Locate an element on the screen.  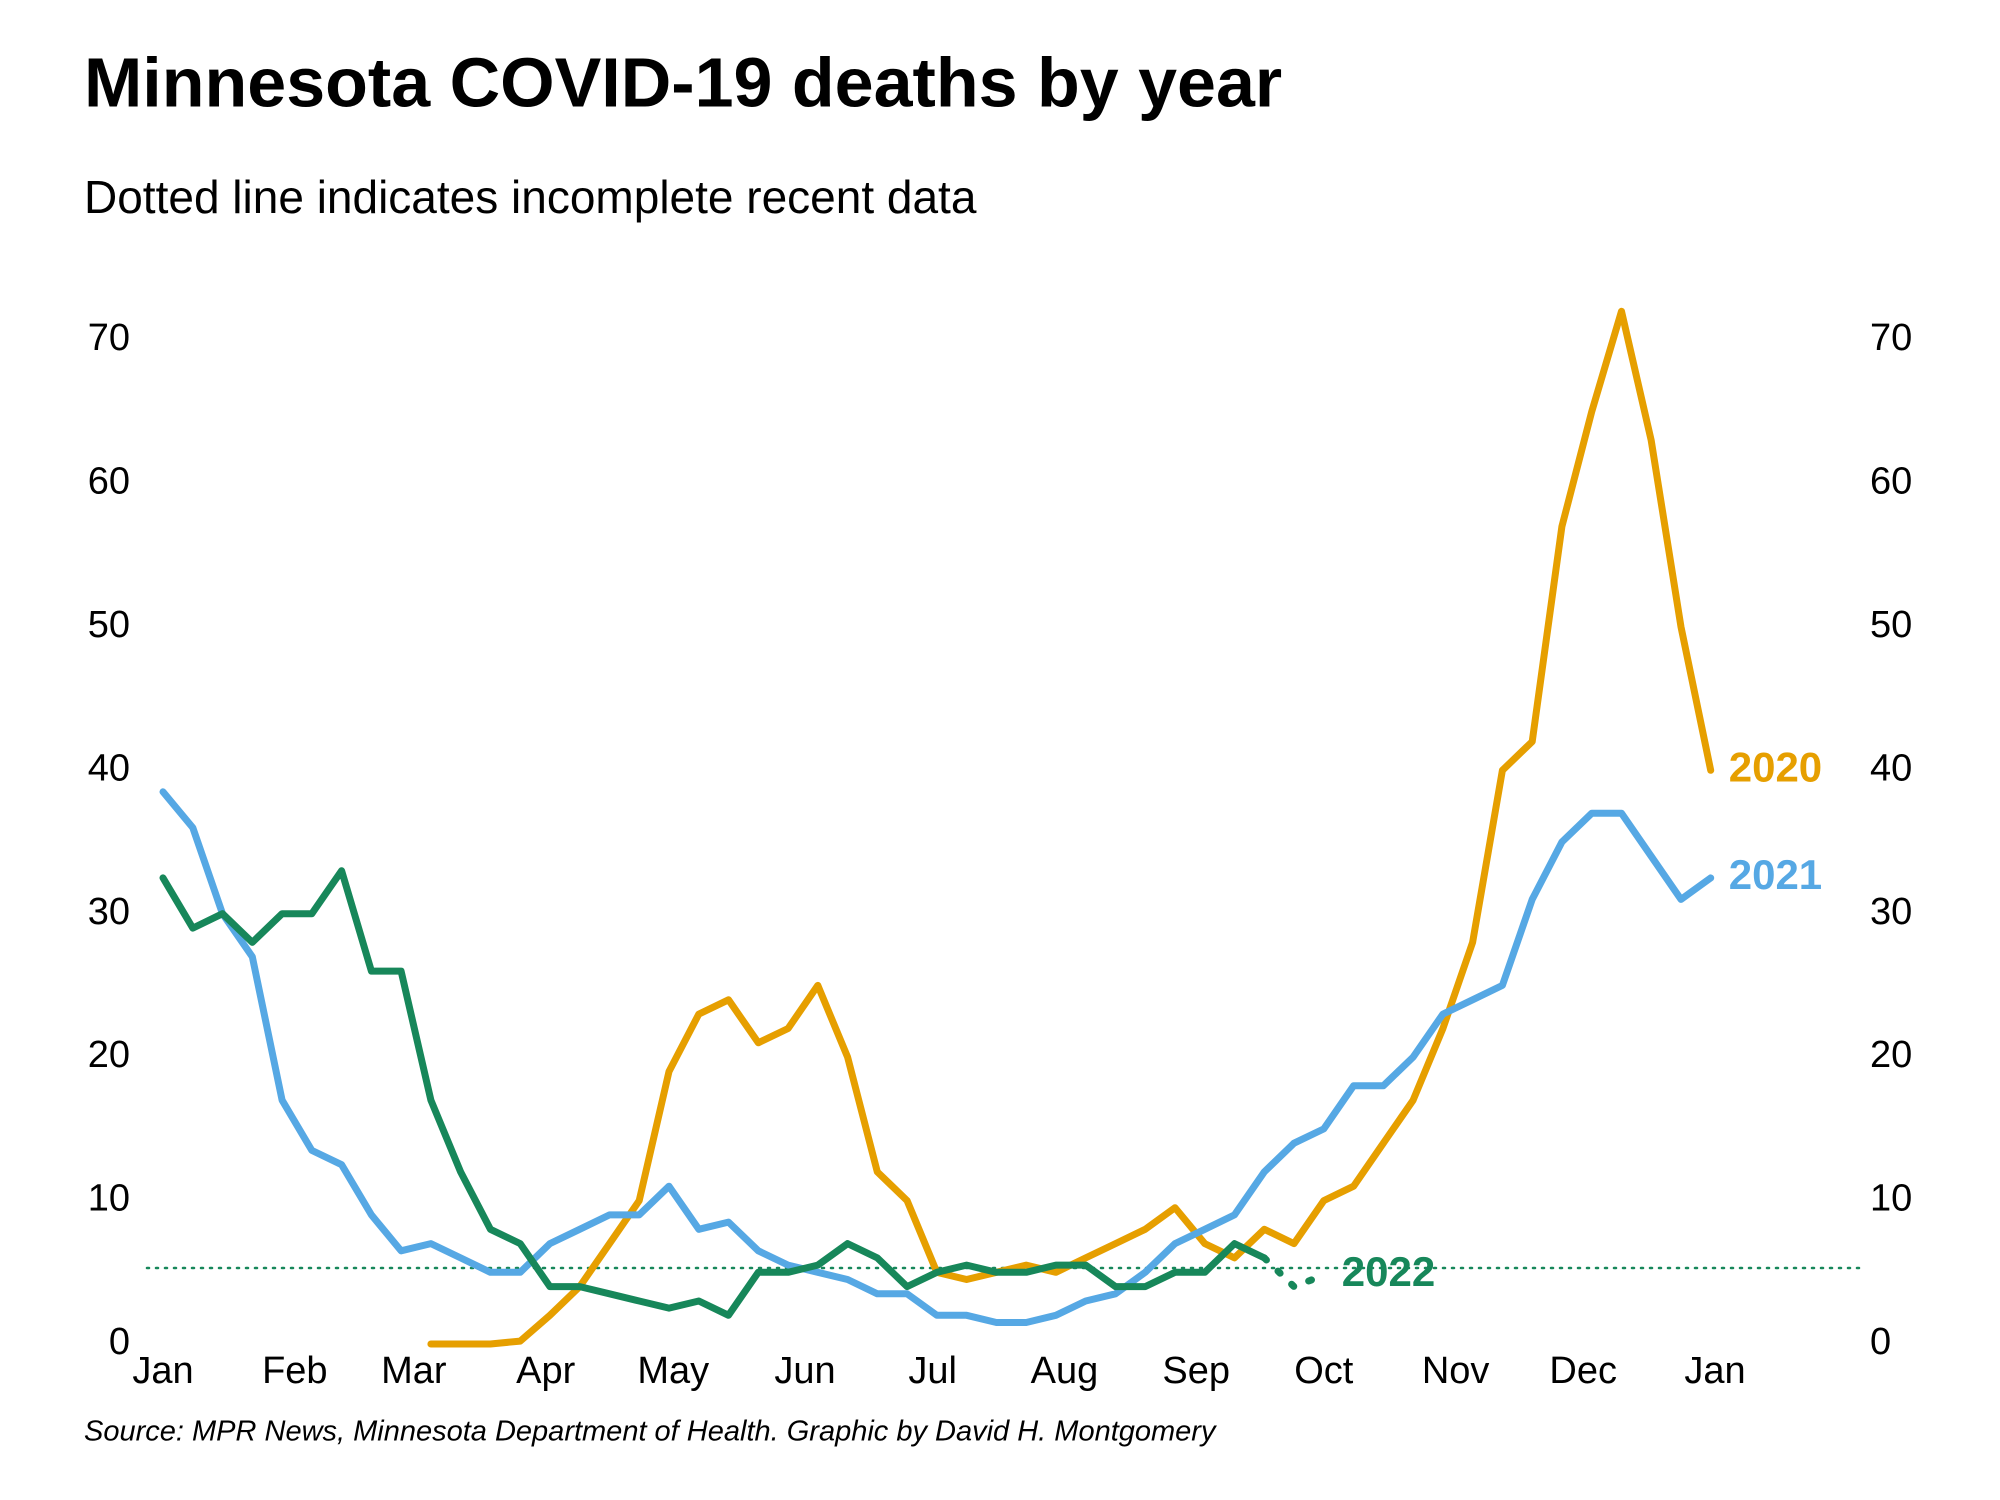
x-tick-label: Apr is located at coordinates (545, 1371).